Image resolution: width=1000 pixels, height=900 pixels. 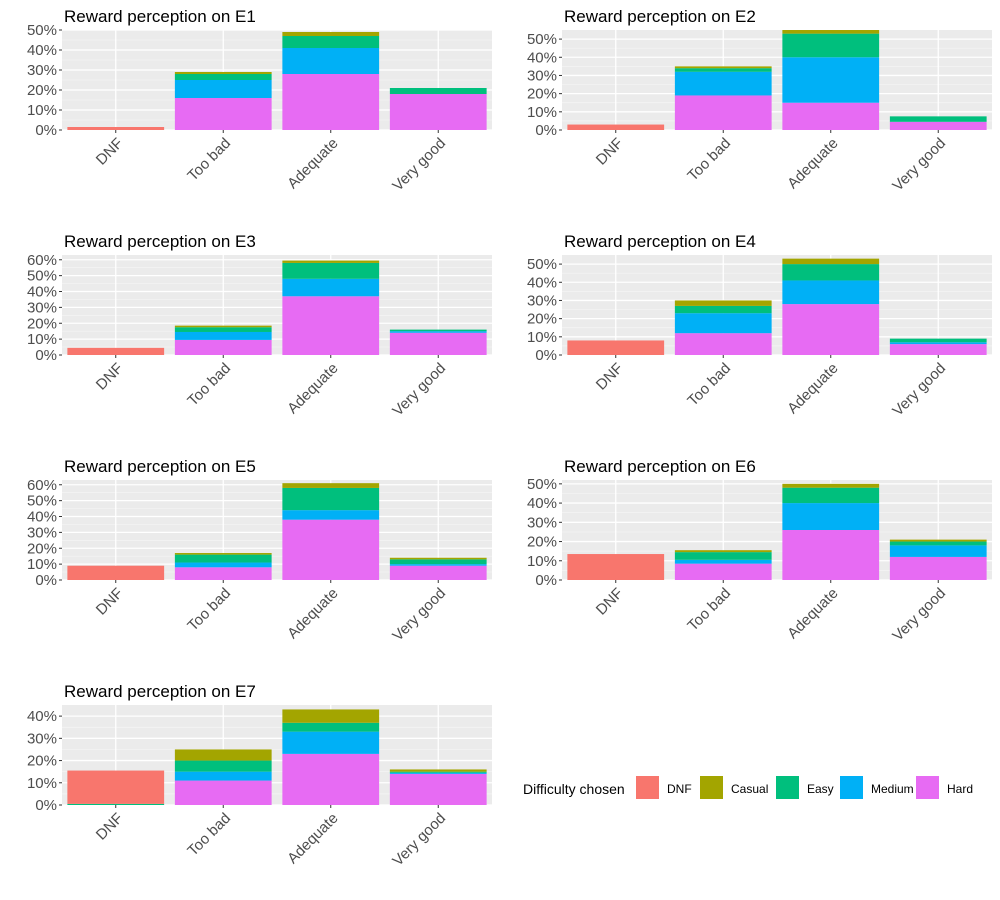 What do you see at coordinates (574, 789) in the screenshot?
I see `legend-title: Difficulty chosen` at bounding box center [574, 789].